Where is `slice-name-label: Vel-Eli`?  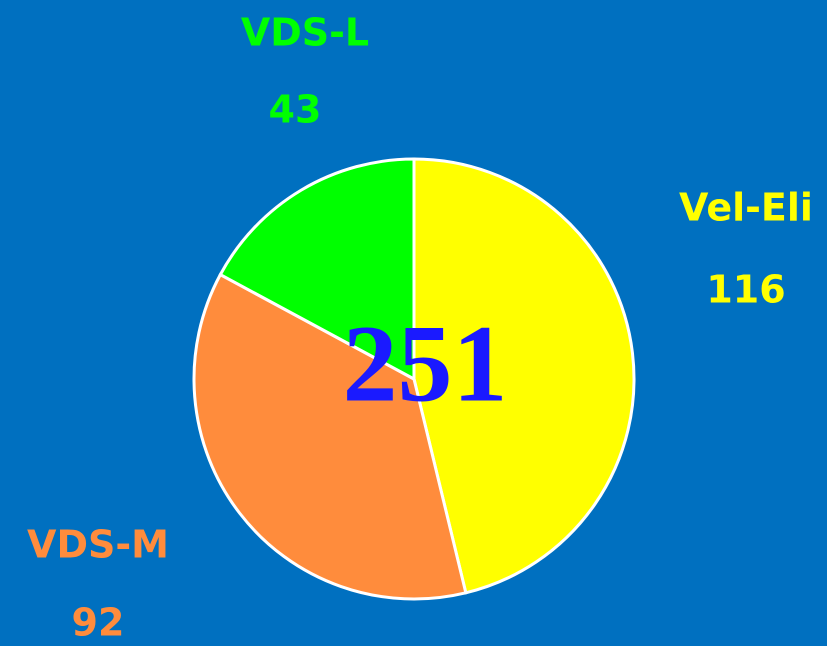 slice-name-label: Vel-Eli is located at coordinates (746, 208).